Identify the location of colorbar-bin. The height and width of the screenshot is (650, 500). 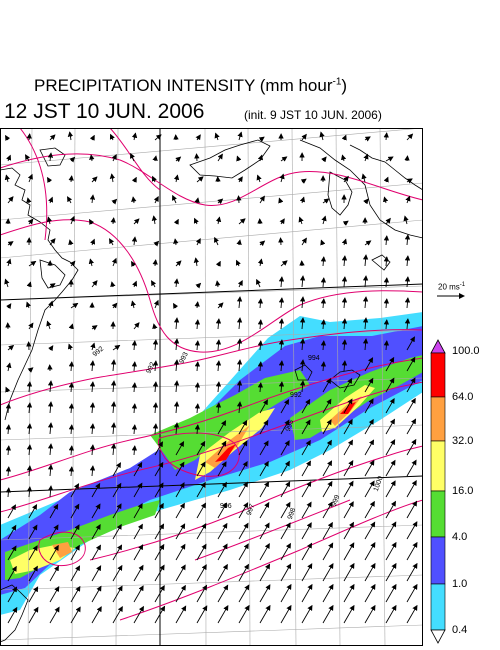
(438, 466).